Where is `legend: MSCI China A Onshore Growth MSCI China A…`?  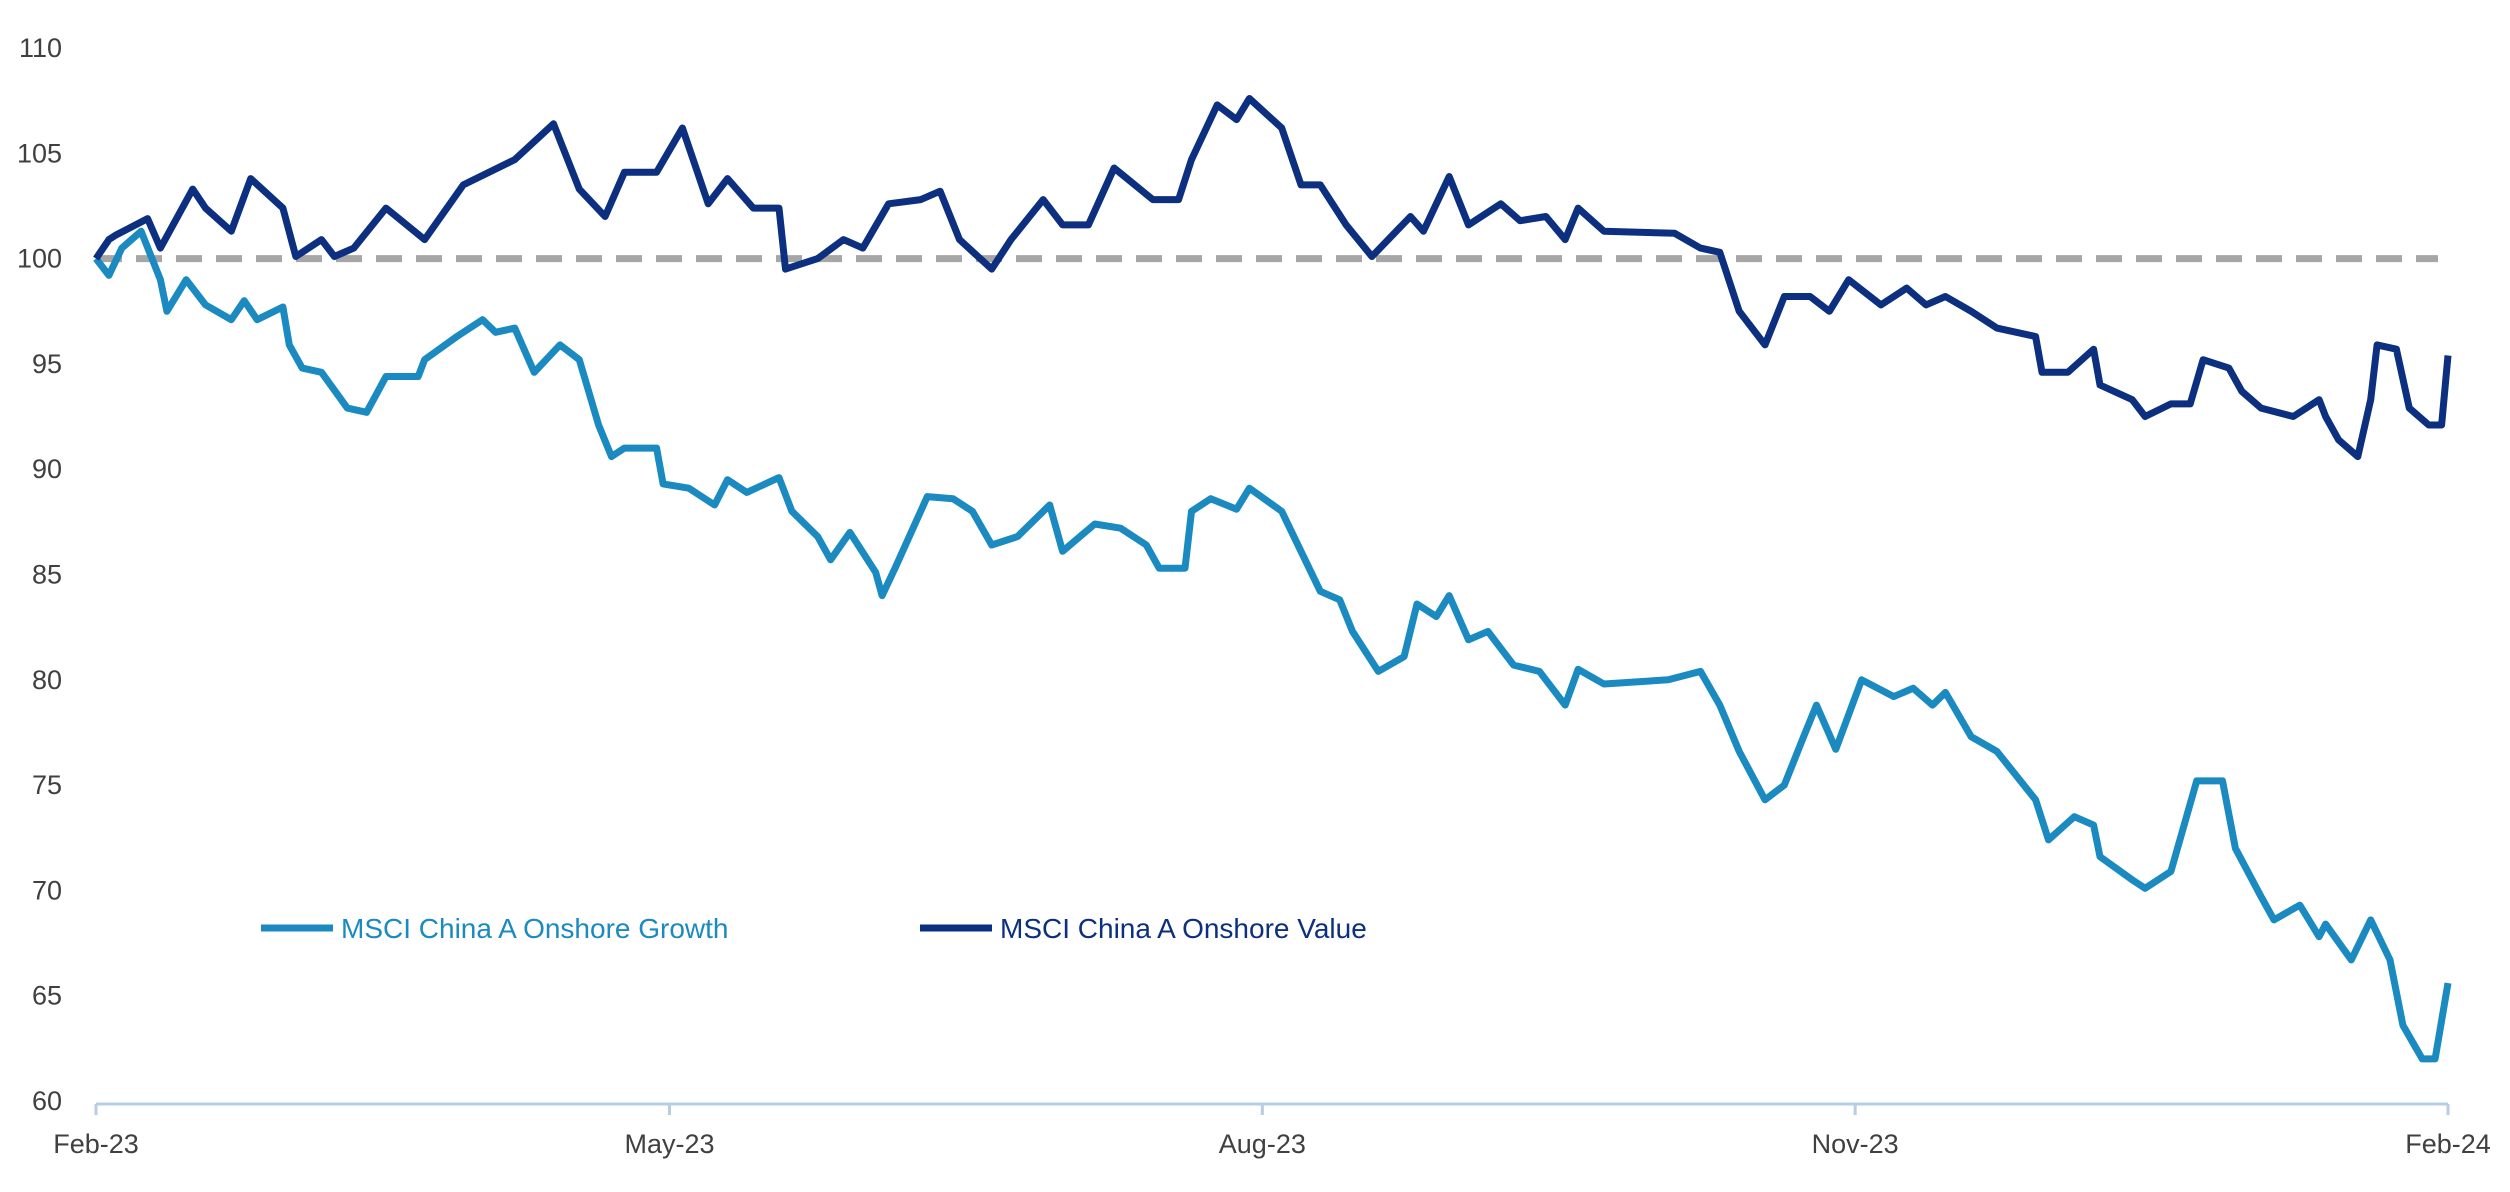
legend: MSCI China A Onshore Growth MSCI China A… is located at coordinates (814, 928).